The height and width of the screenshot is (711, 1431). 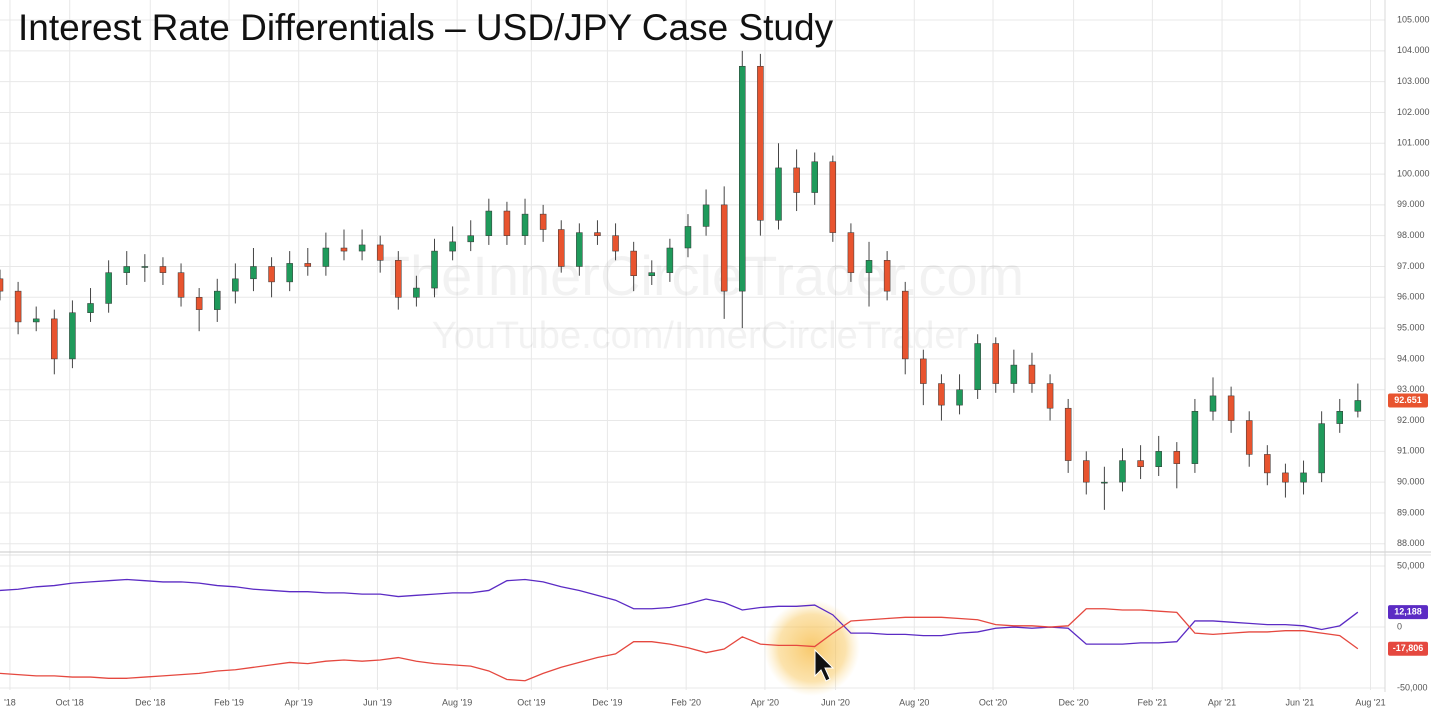 I want to click on x-tick-label: Aug '21, so click(x=1370, y=702).